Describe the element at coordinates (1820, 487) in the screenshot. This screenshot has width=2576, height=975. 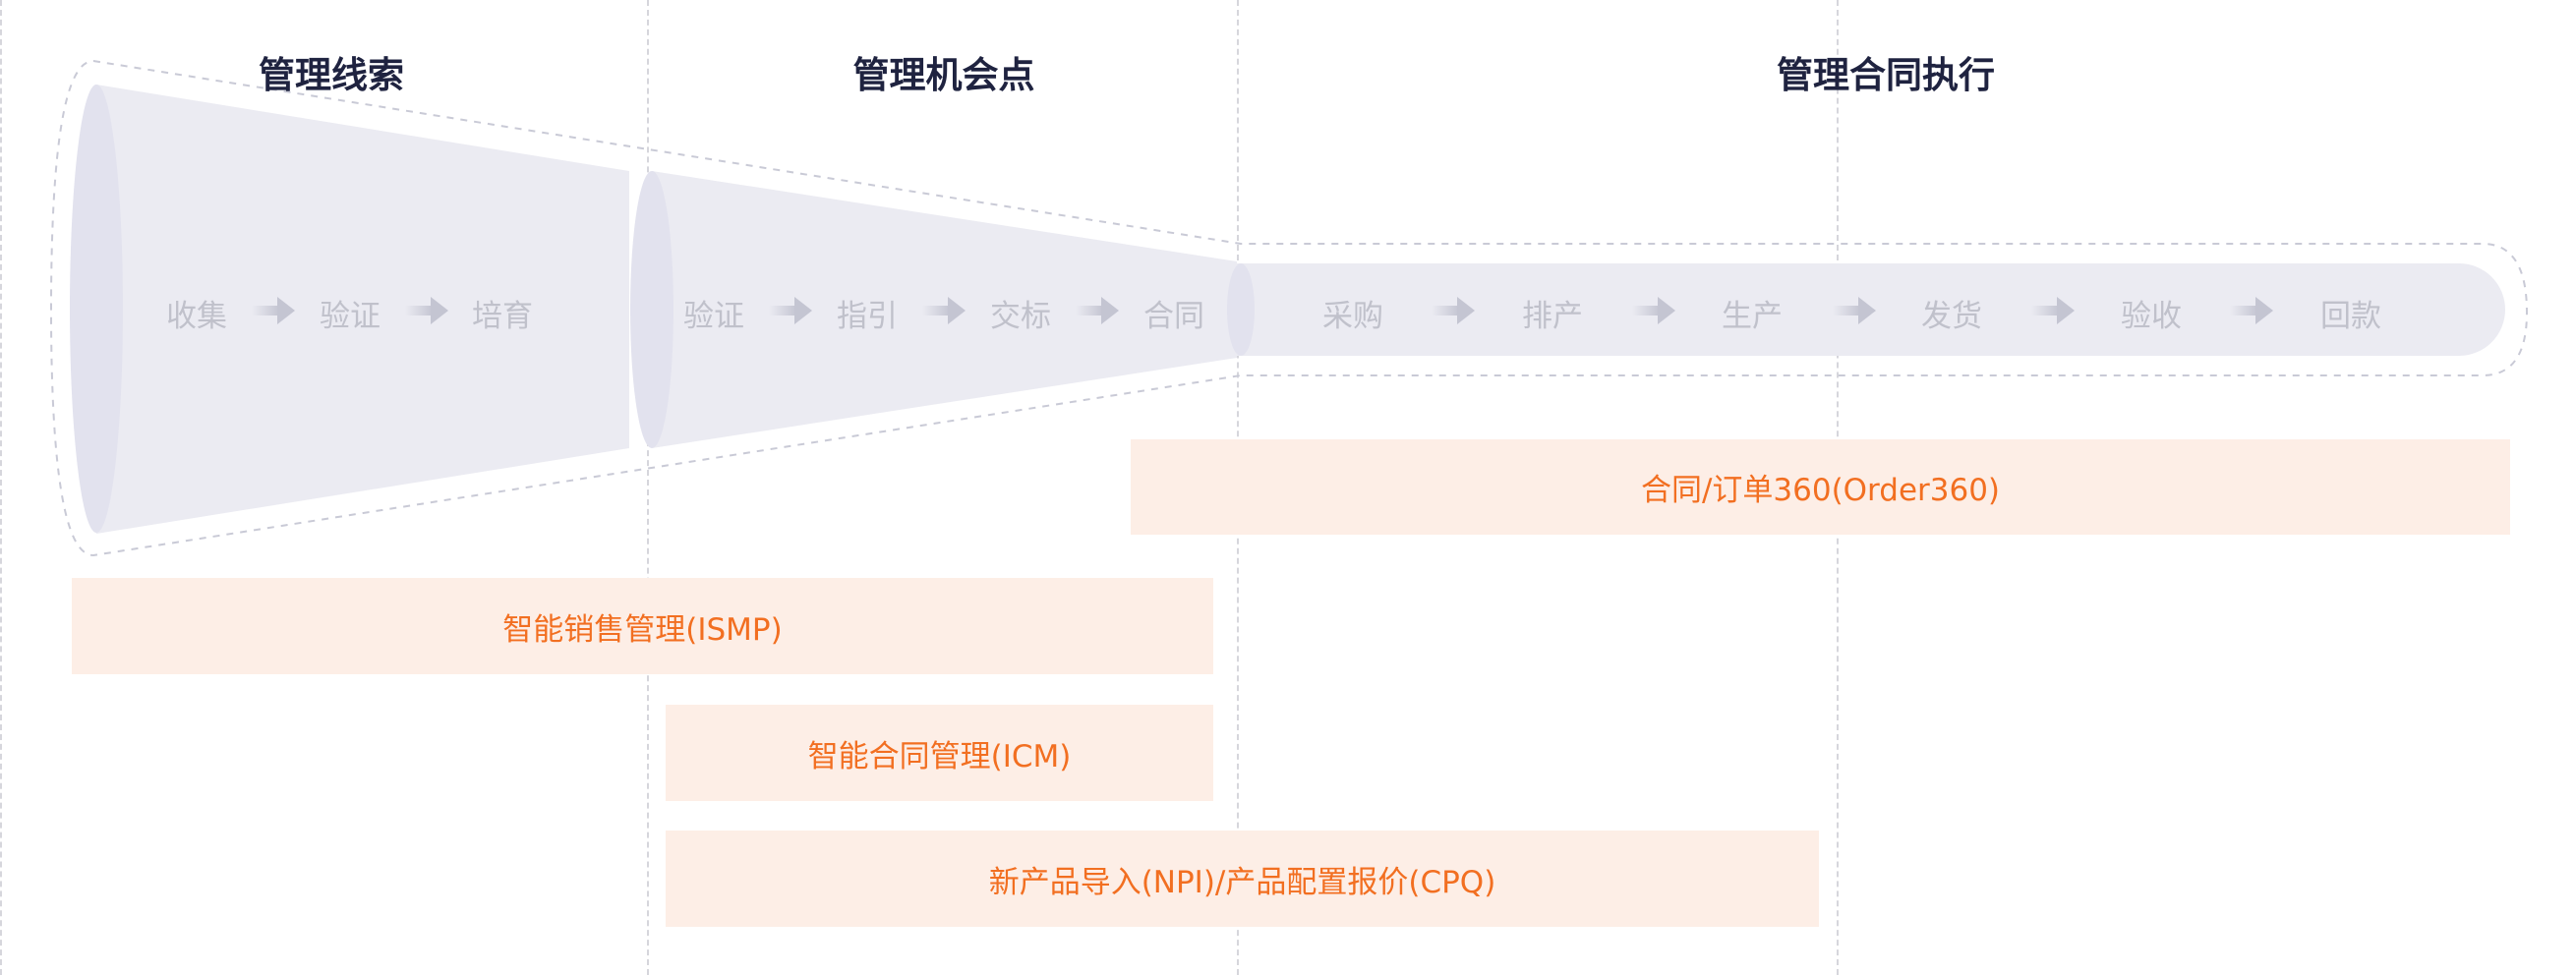
I see `product-bar-order360: 合同/订单360(Order360)` at that location.